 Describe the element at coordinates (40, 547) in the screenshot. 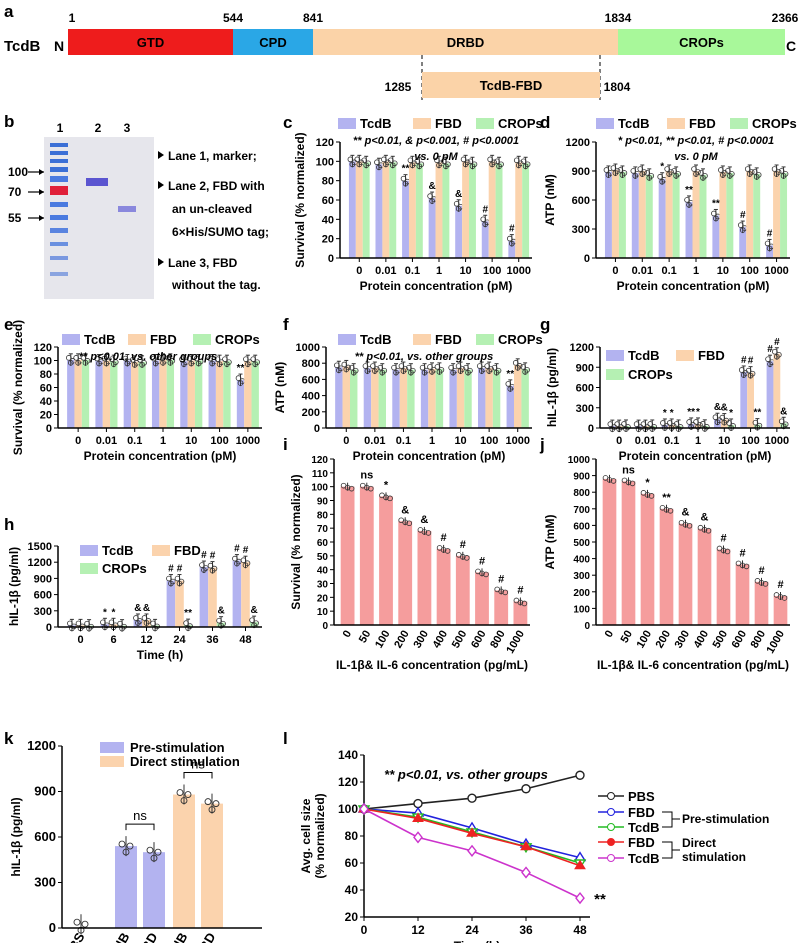

I see `y-tick-label: 1500` at that location.